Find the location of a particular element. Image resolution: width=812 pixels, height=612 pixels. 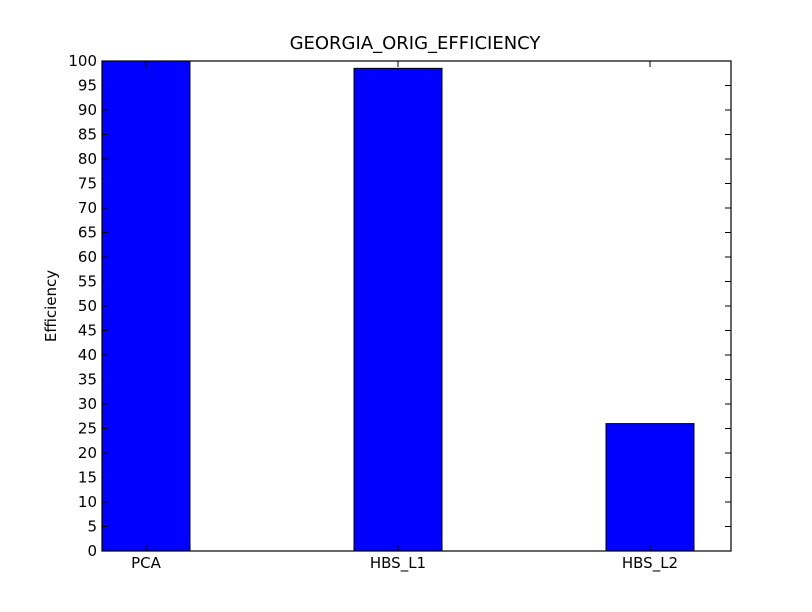

x-tick-labels-group: PCA HBS_L1 HBS_L2 is located at coordinates (404, 563).